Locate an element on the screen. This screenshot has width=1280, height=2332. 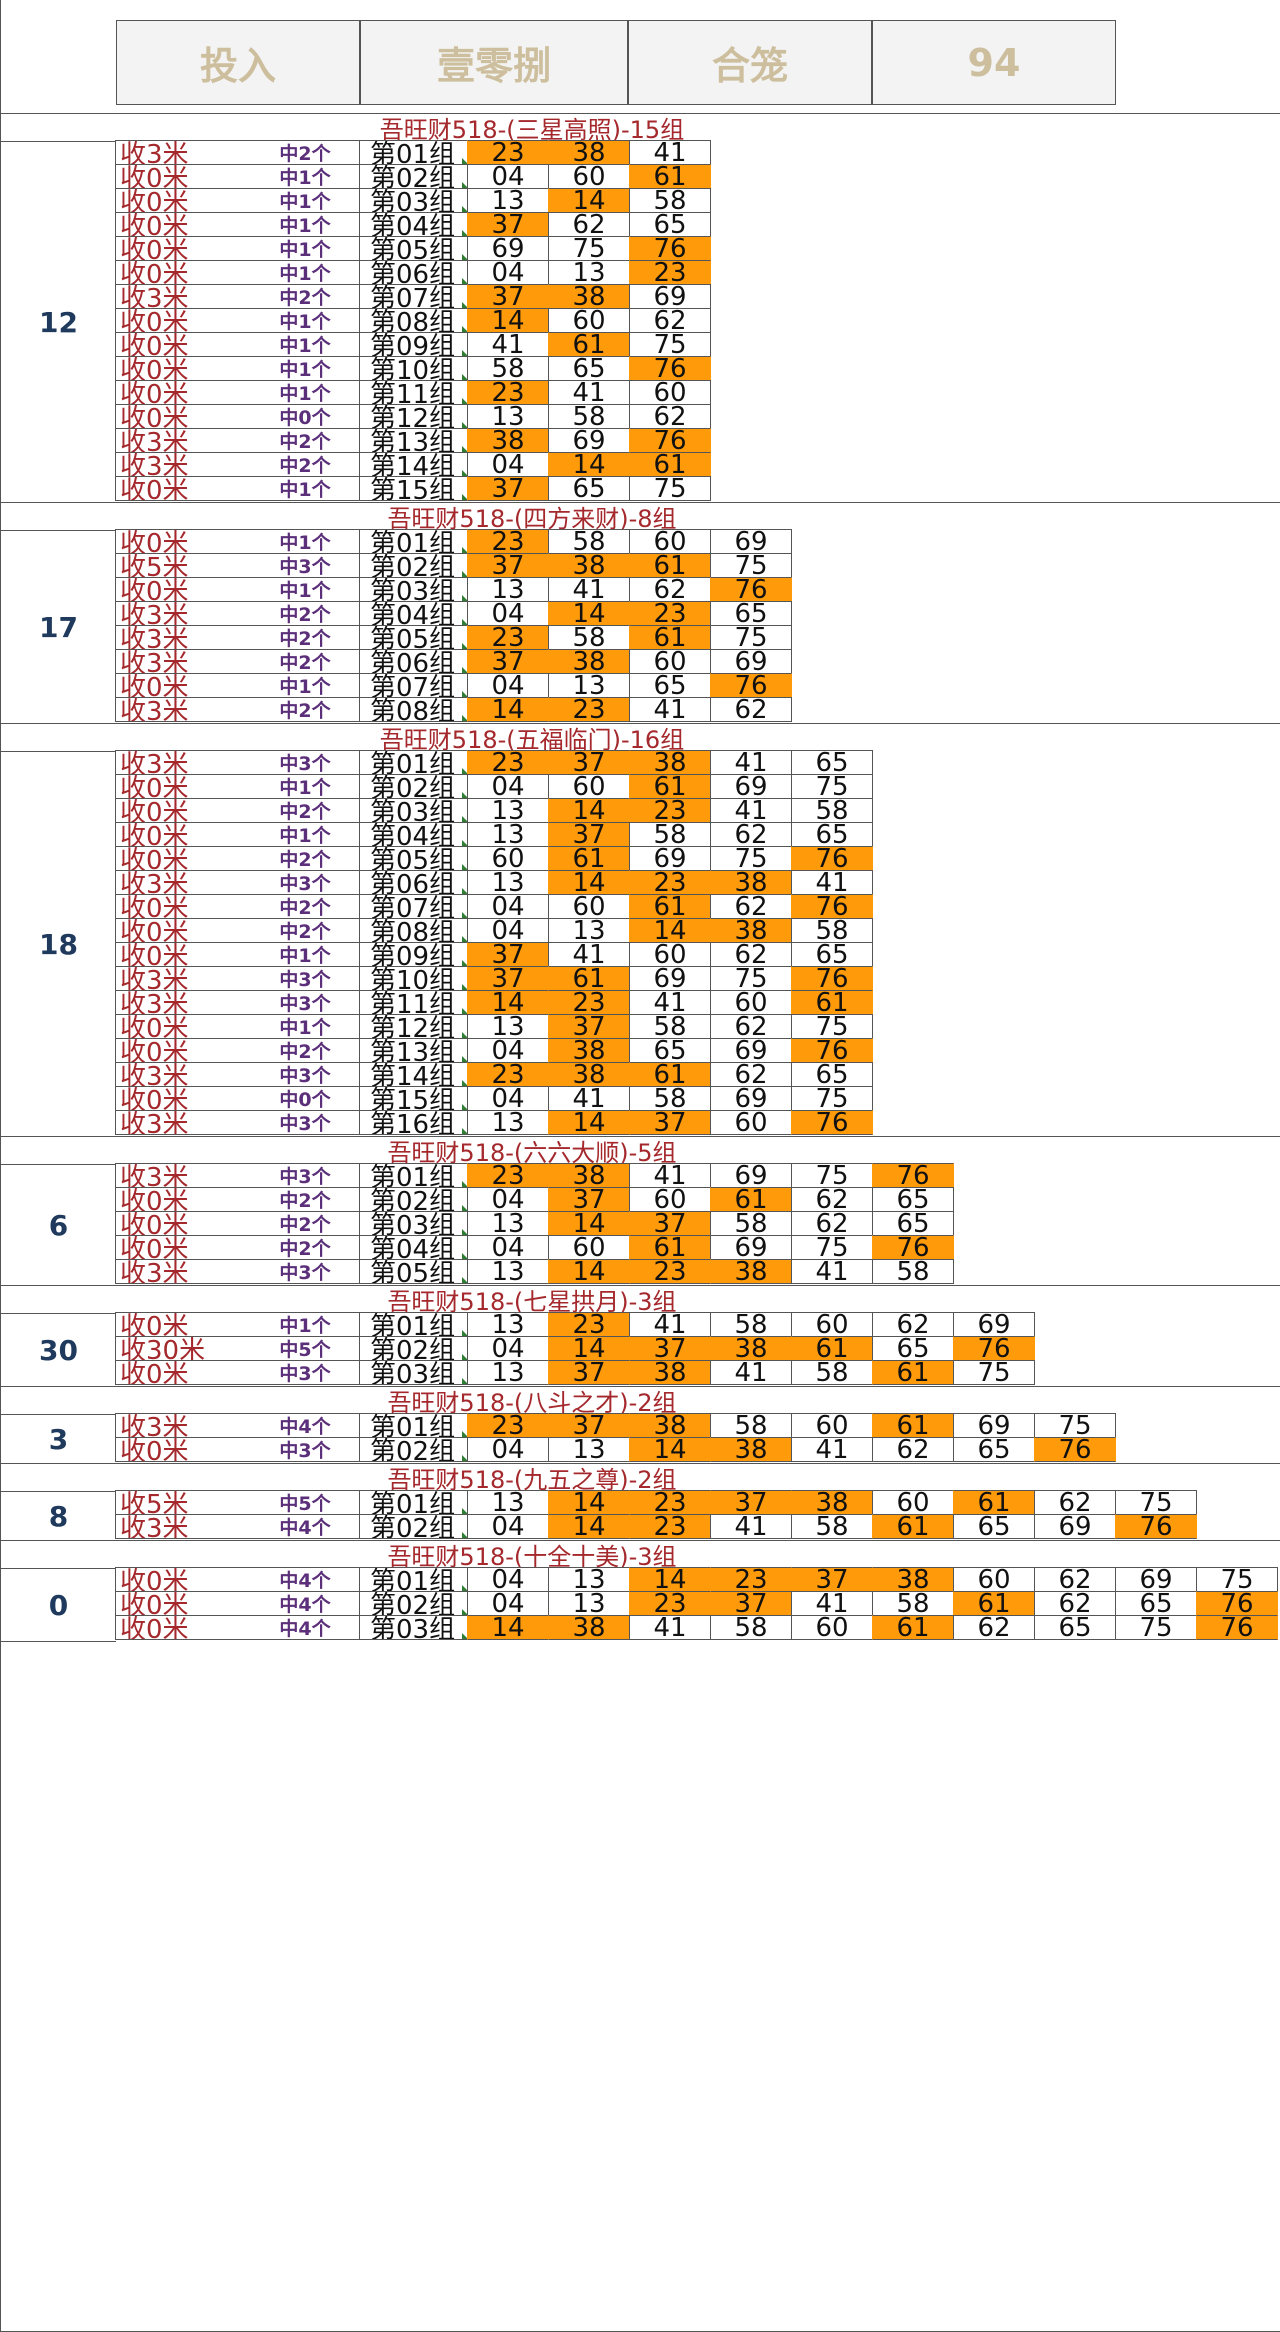
group-label-text: 第09组 is located at coordinates (413, 954).